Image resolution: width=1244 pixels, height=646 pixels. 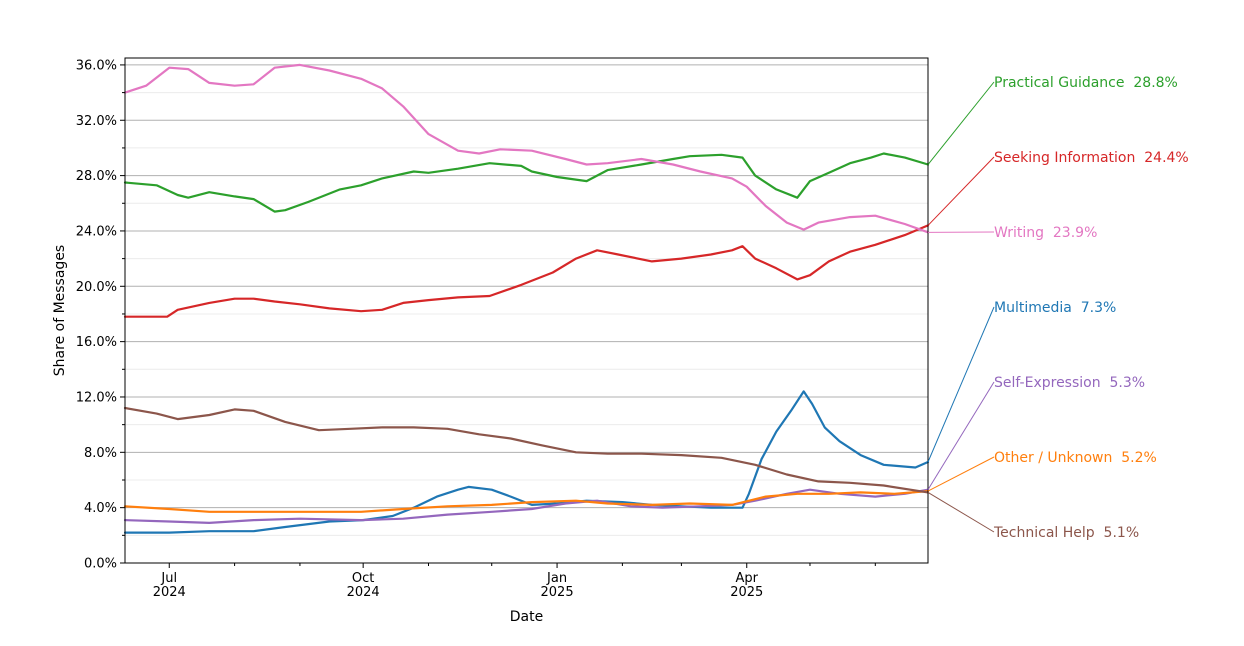 What do you see at coordinates (1055, 308) in the screenshot?
I see `end-label-multimedia: Multimedia 7.3%` at bounding box center [1055, 308].